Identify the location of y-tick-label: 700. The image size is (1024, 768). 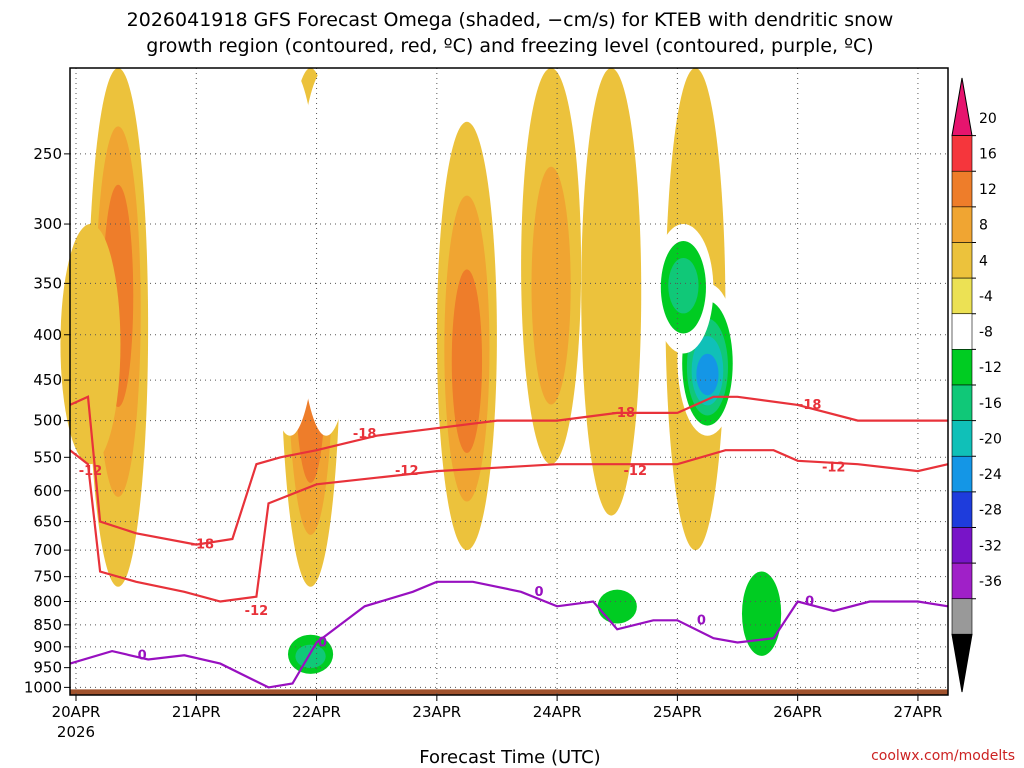
(47, 550).